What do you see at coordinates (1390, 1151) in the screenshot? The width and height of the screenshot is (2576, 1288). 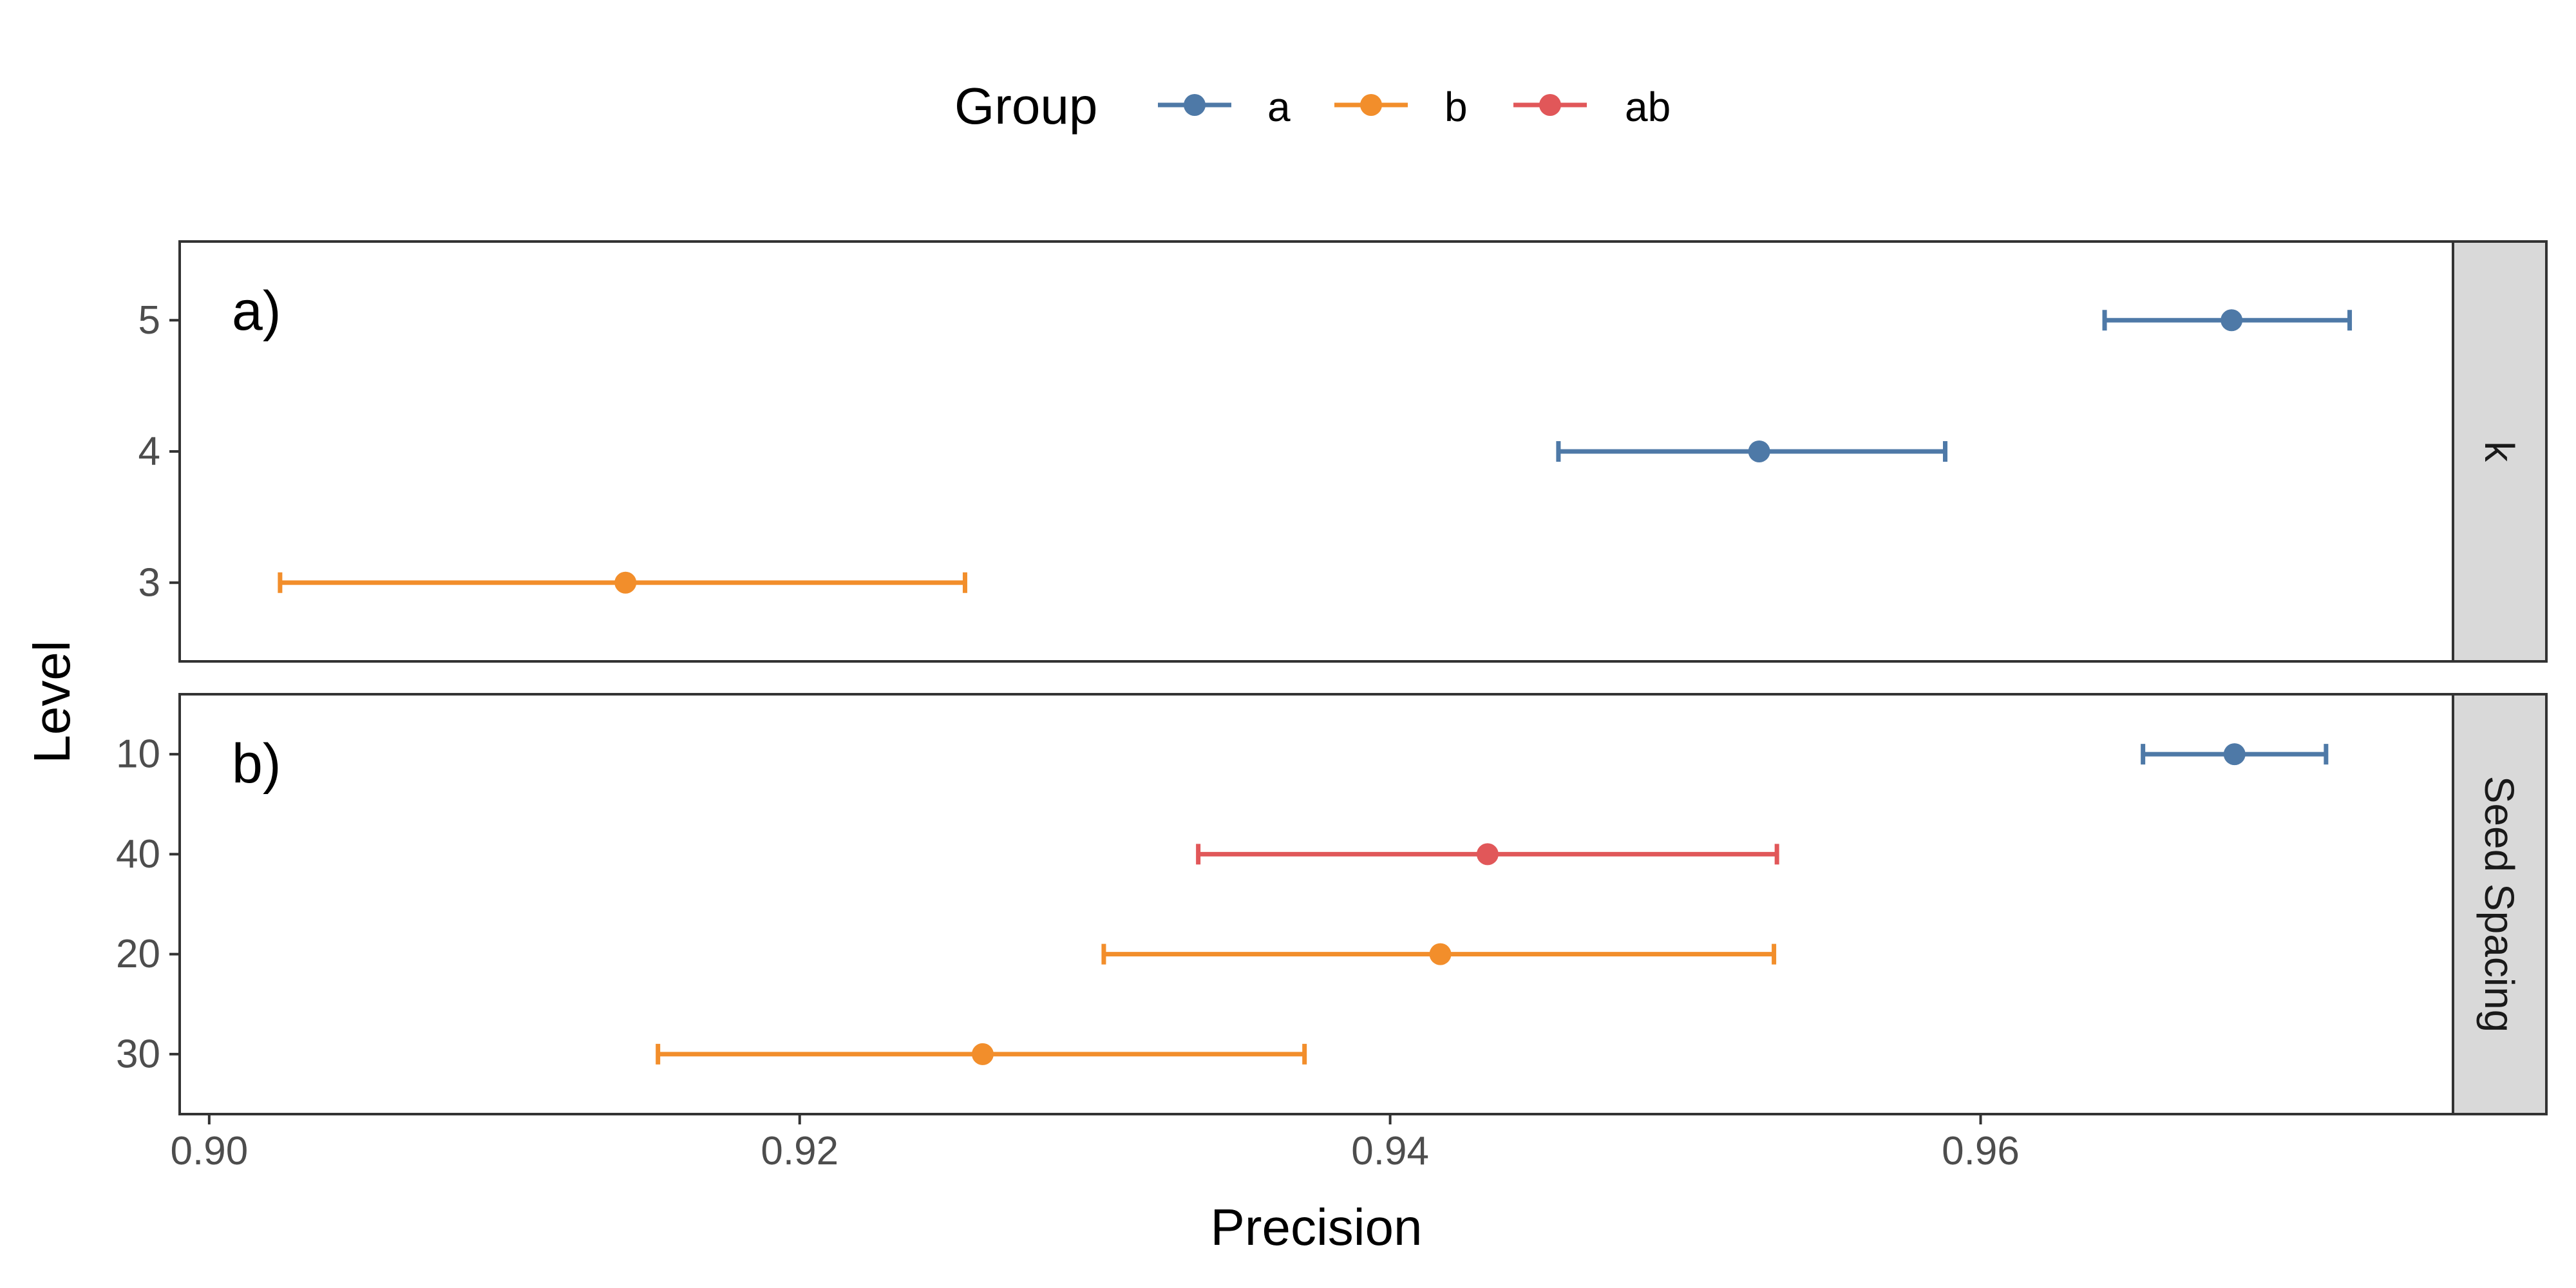 I see `x-tick-label-2: 0.94` at bounding box center [1390, 1151].